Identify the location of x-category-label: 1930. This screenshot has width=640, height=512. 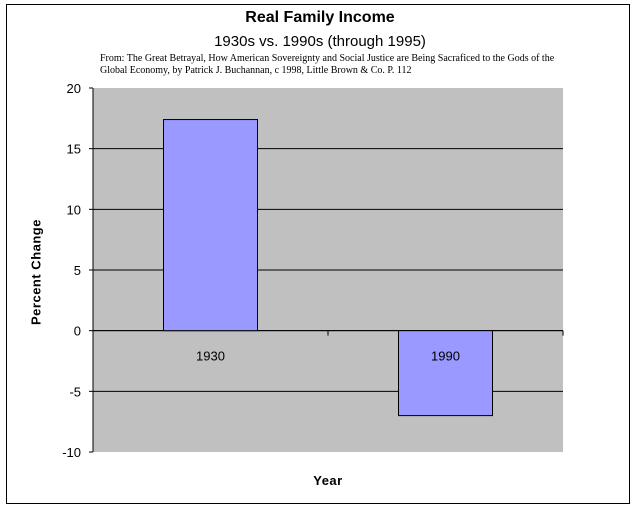
(210, 356).